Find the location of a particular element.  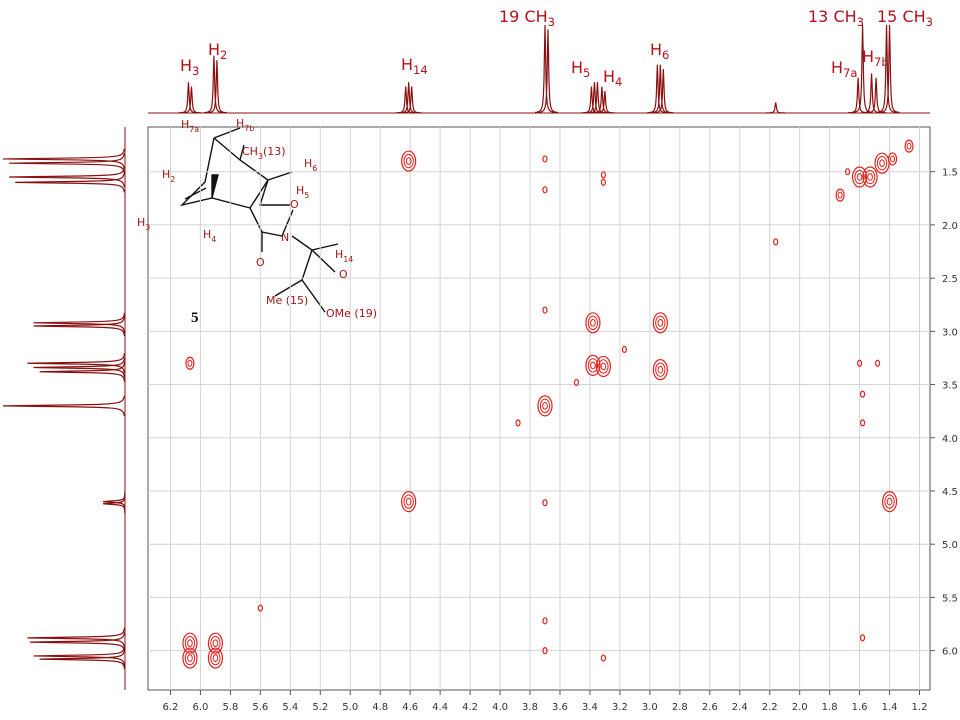

structure-label: H5 is located at coordinates (302, 192).